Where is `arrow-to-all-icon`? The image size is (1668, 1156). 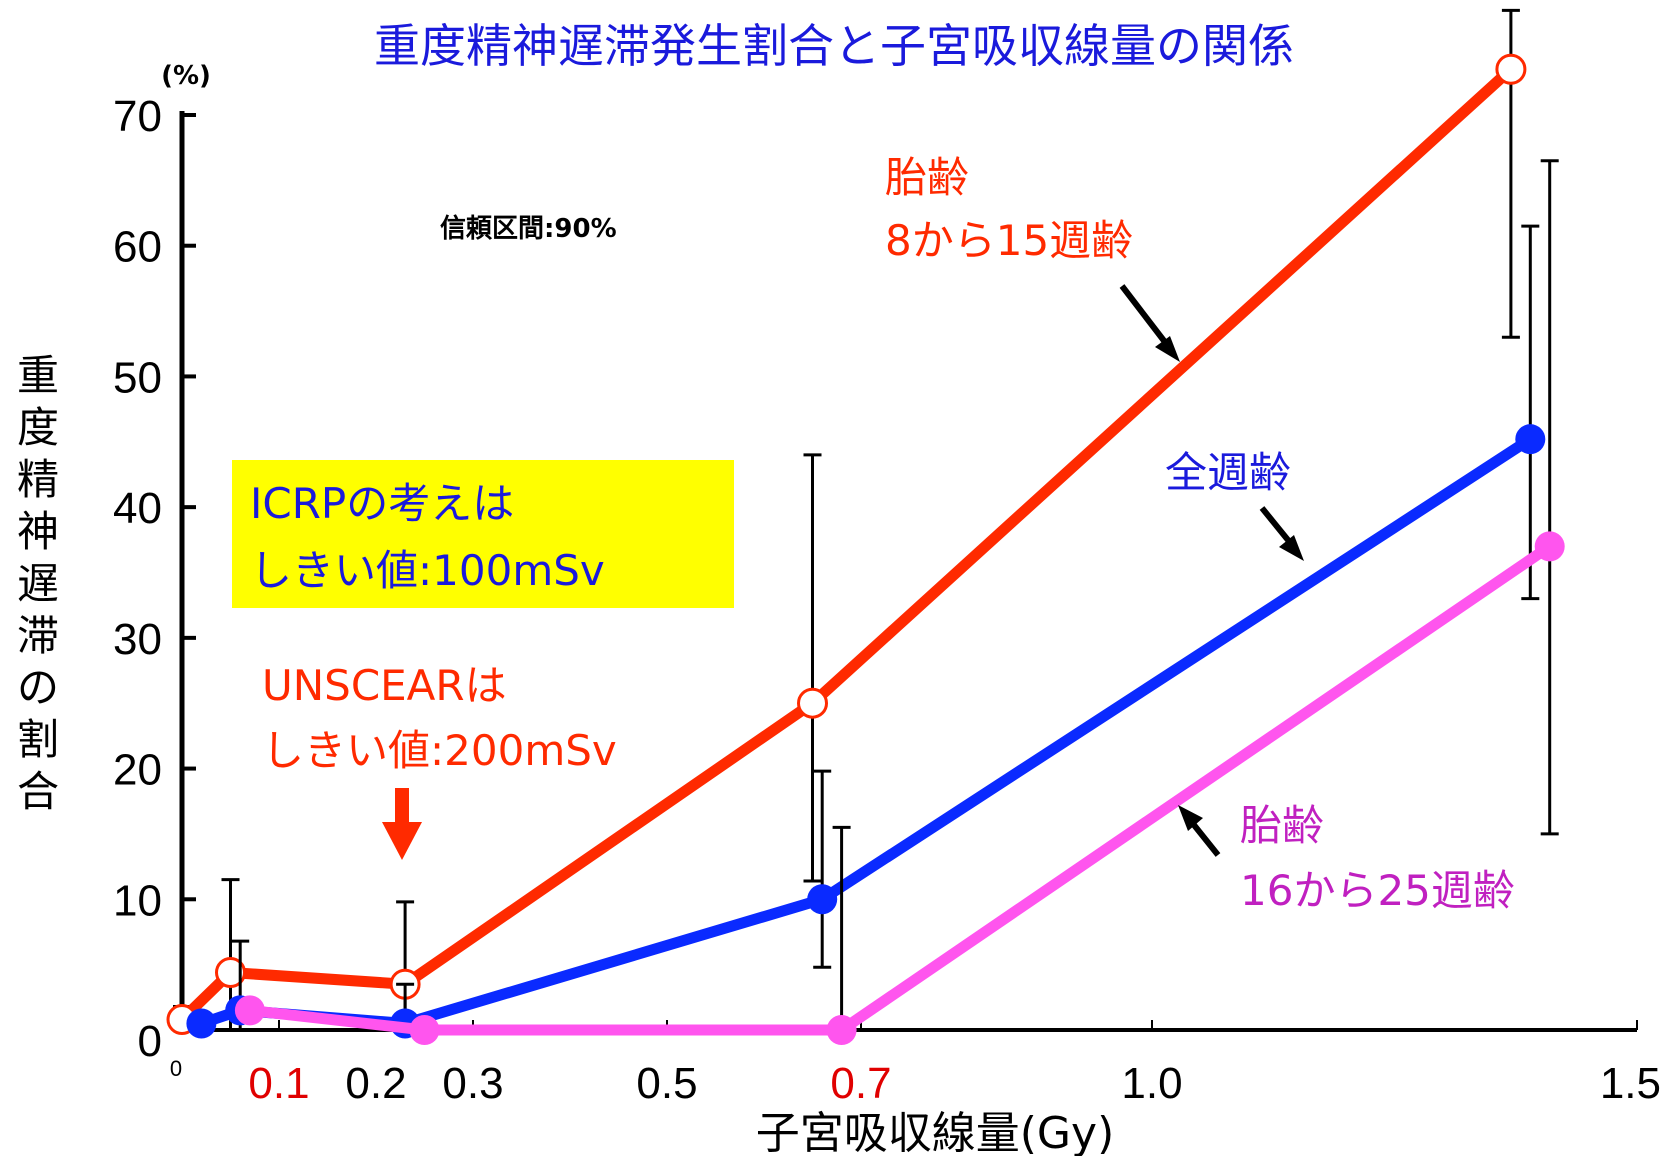 arrow-to-all-icon is located at coordinates (1281, 533).